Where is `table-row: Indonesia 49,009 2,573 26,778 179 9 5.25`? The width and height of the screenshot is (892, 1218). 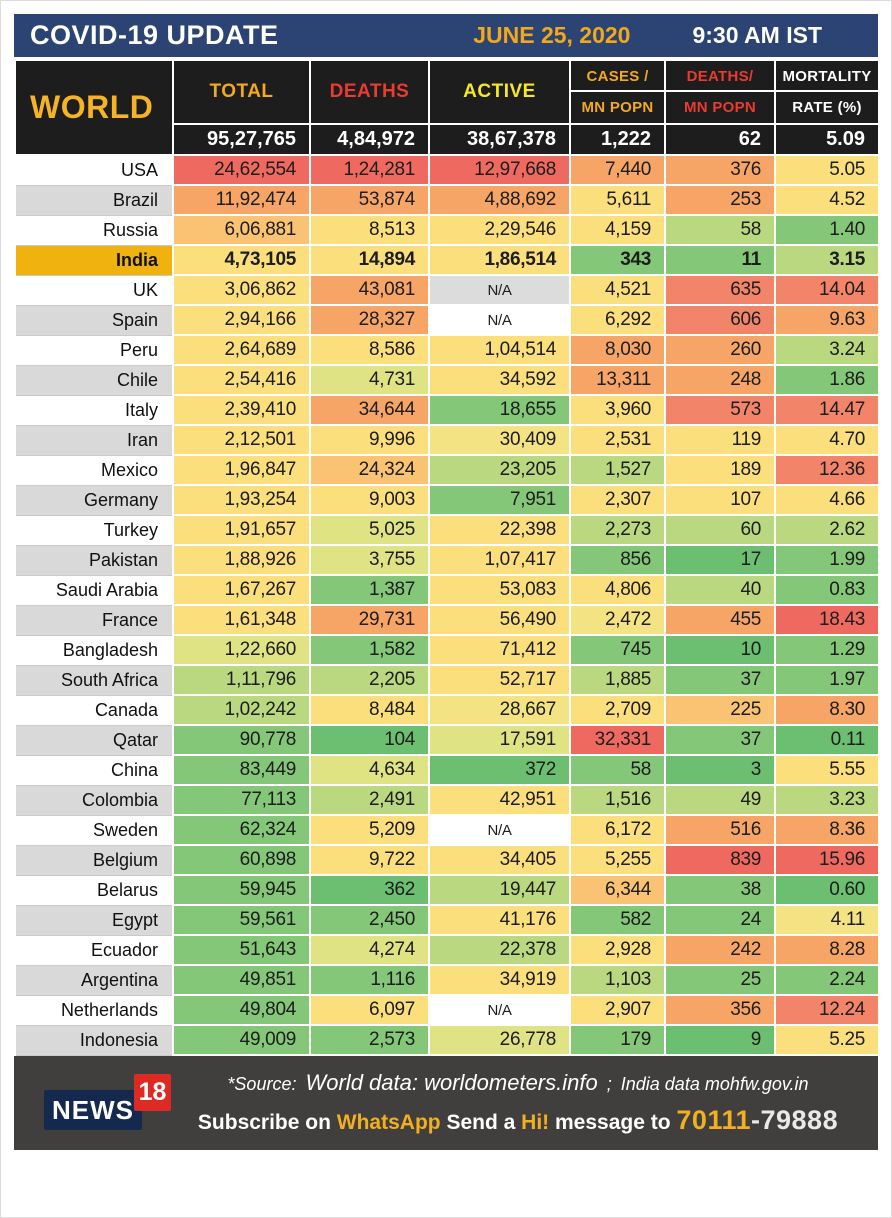 table-row: Indonesia 49,009 2,573 26,778 179 9 5.25 is located at coordinates (447, 1040).